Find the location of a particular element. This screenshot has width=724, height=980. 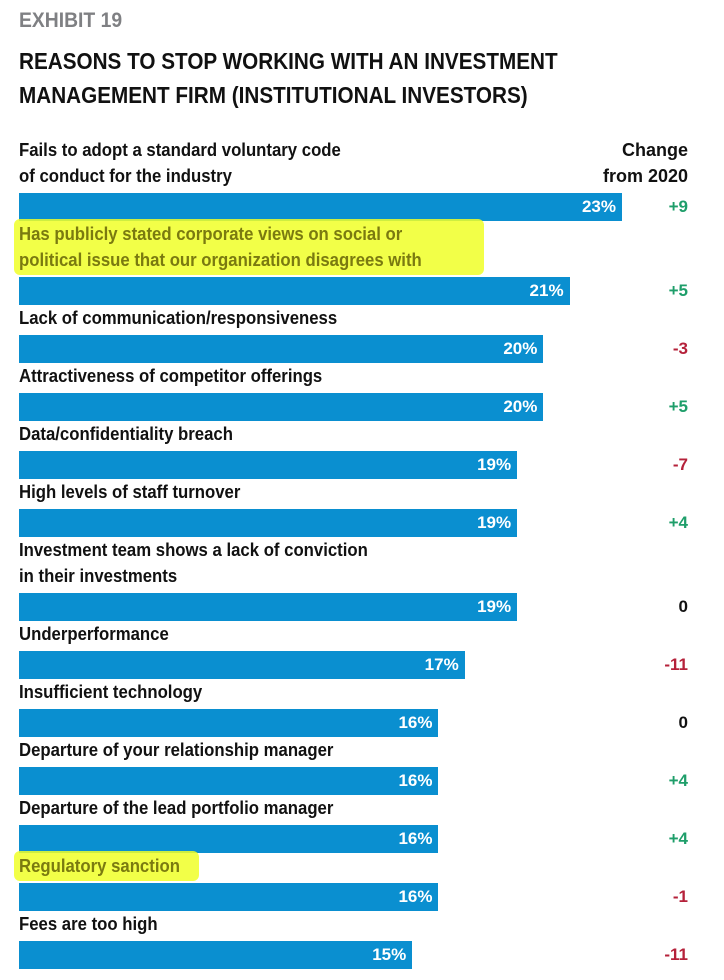

change-value: +9 is located at coordinates (678, 206).